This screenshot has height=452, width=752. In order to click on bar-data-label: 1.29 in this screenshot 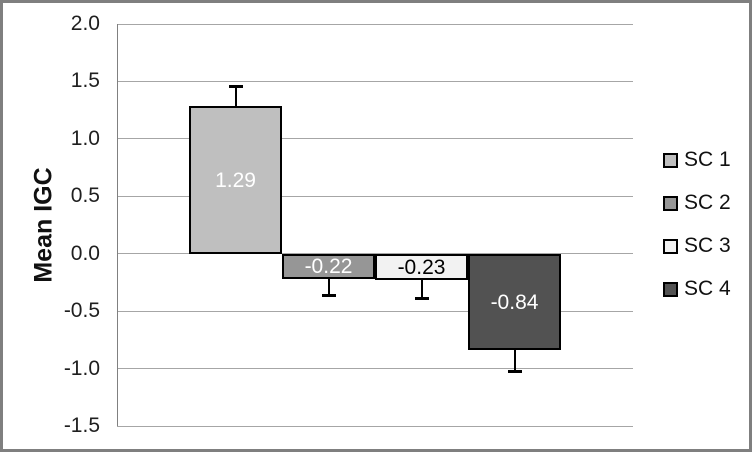, I will do `click(235, 180)`.